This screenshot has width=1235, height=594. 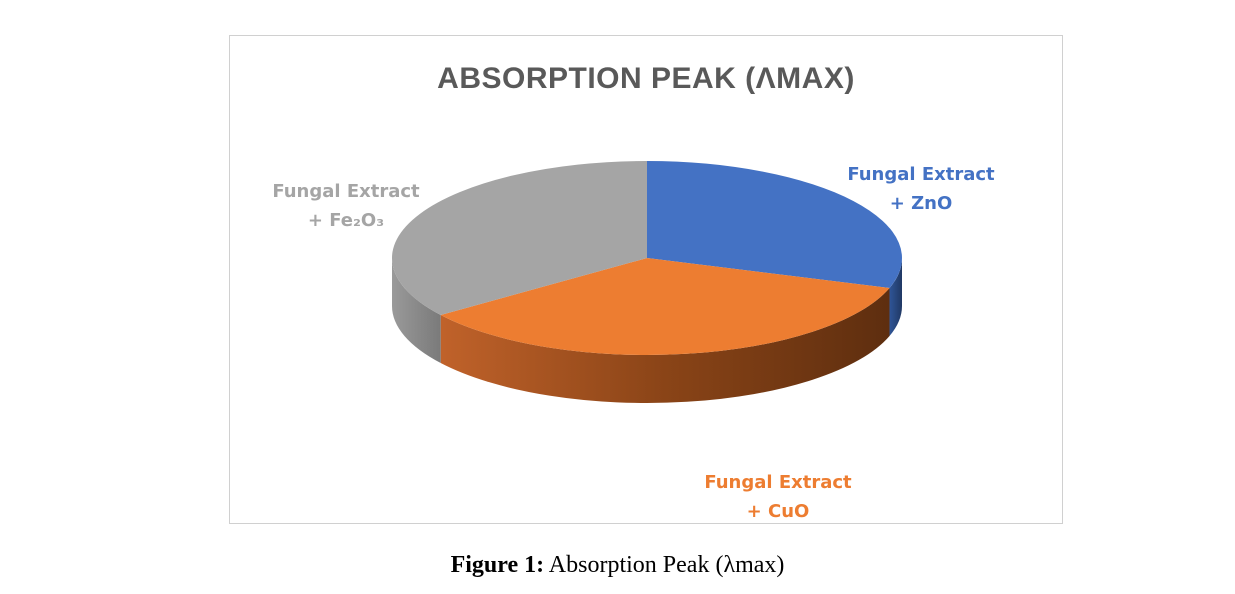 I want to click on slice-label-fe2o3-line2: + Fe₂O₃, so click(x=346, y=220).